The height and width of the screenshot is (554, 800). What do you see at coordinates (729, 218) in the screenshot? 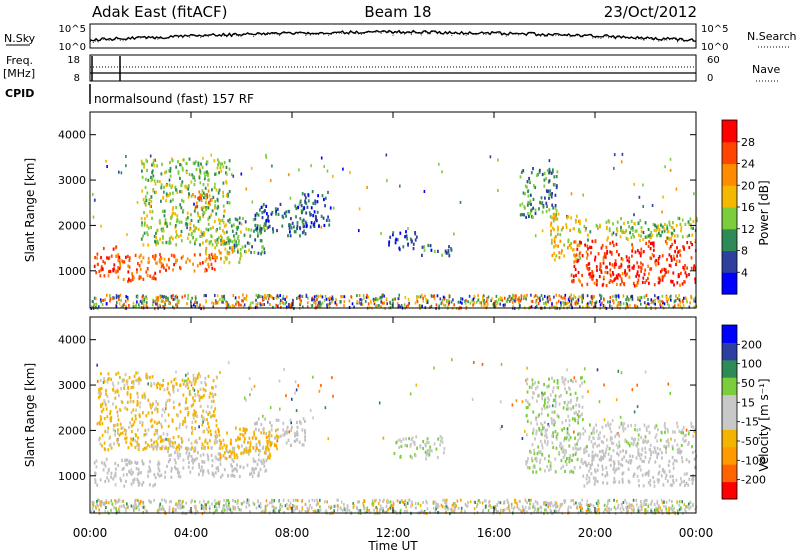
I see `colorbar-segment` at bounding box center [729, 218].